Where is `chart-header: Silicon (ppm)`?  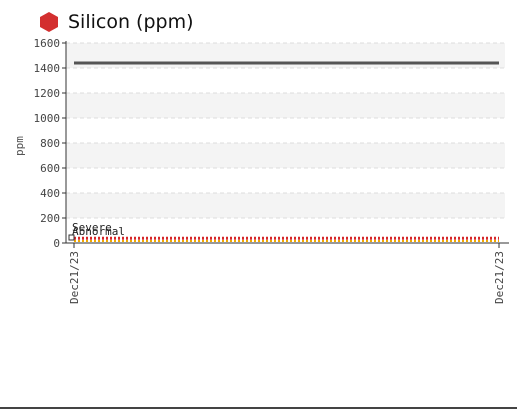 chart-header: Silicon (ppm) is located at coordinates (116, 22).